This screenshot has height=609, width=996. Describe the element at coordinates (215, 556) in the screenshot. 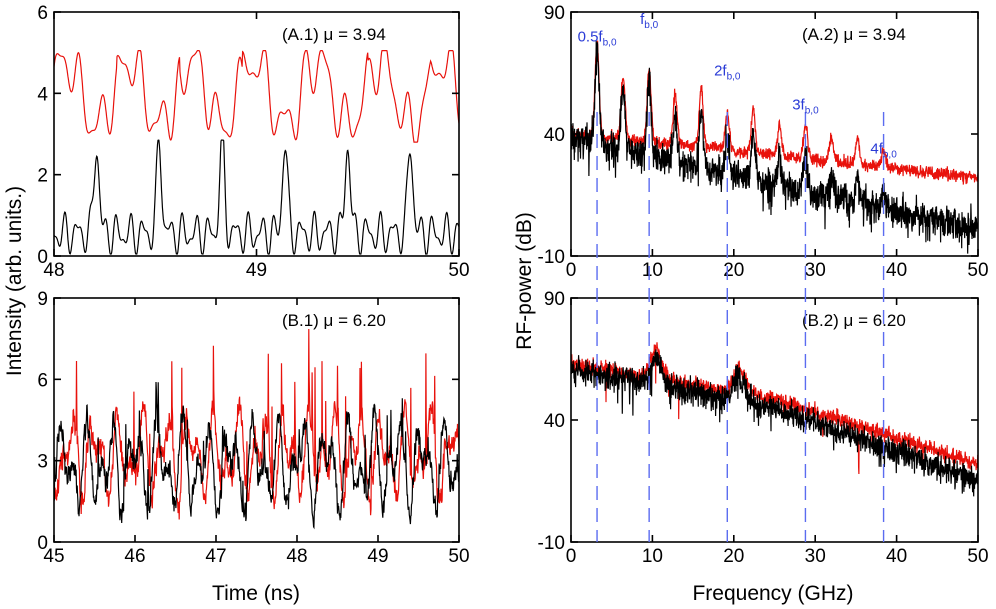

I see `x-tick-label: 47` at that location.